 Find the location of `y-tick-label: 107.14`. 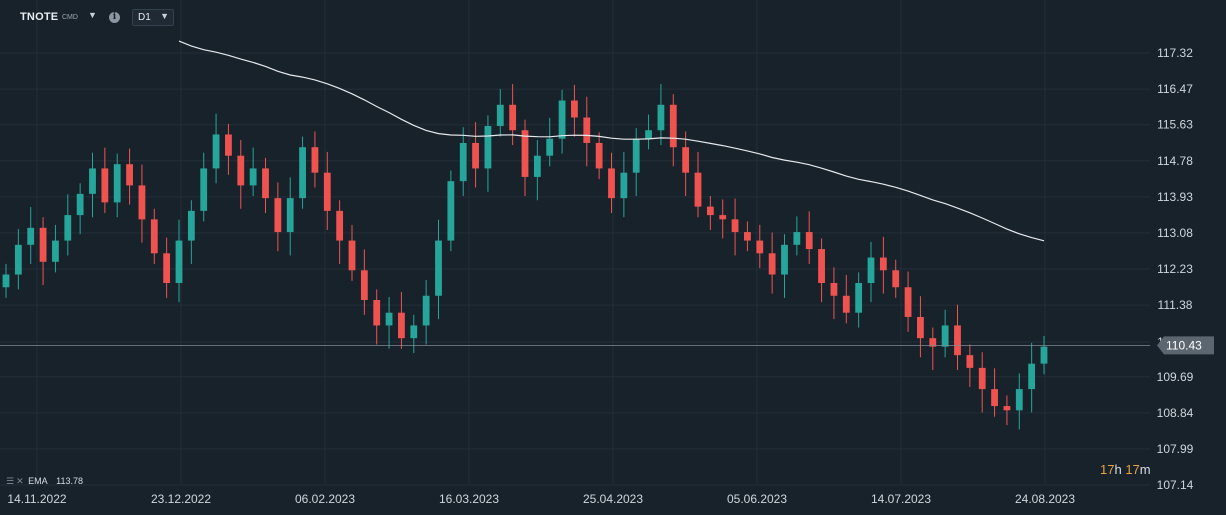

y-tick-label: 107.14 is located at coordinates (1175, 485).